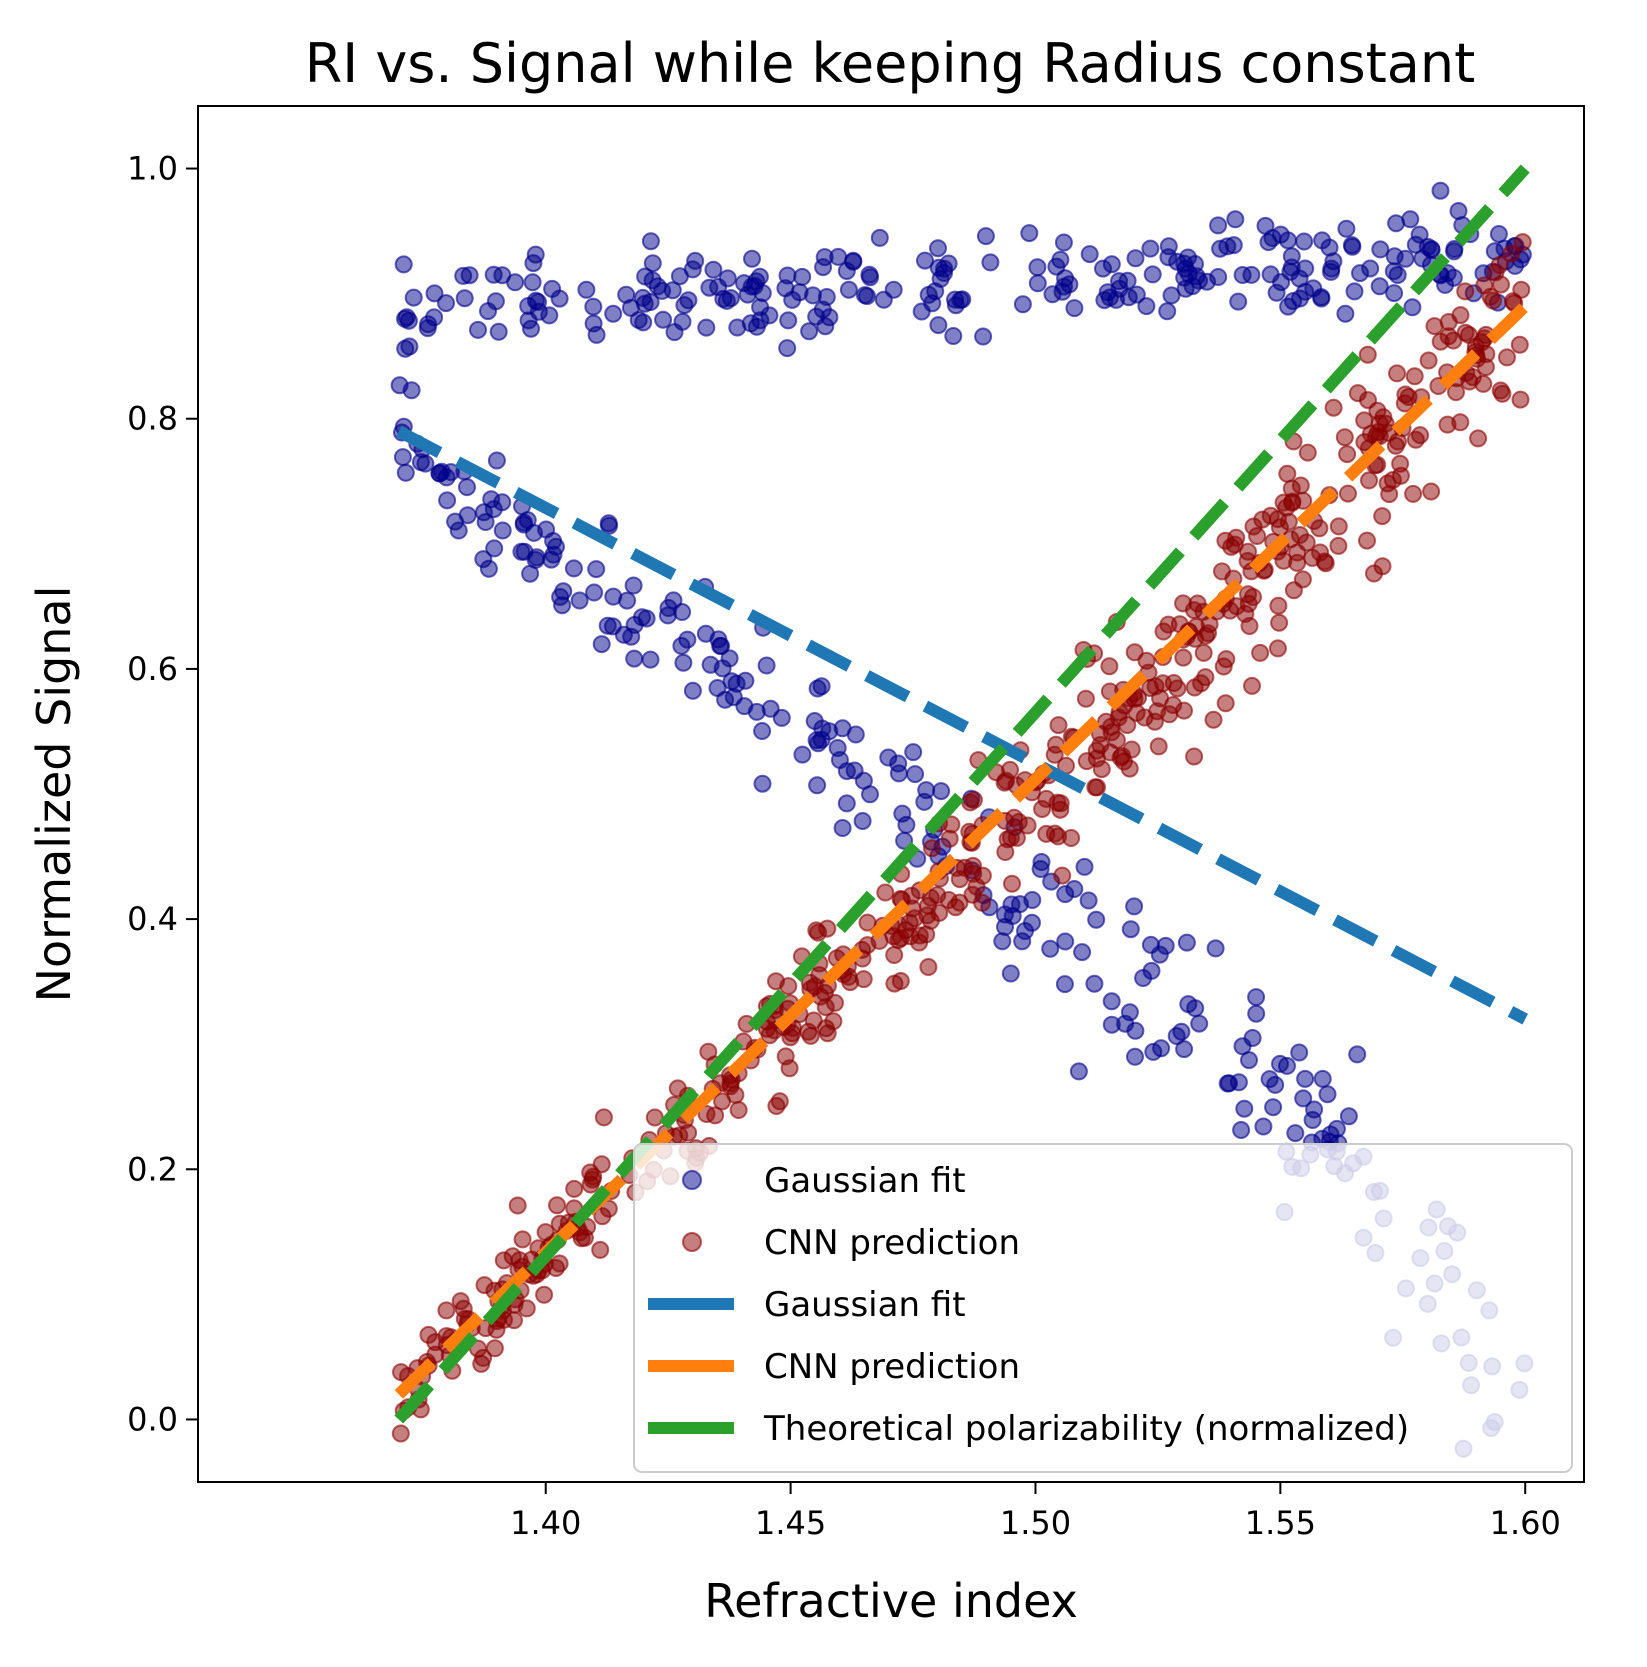 The image size is (1647, 1667). What do you see at coordinates (152, 919) in the screenshot?
I see `y-tick-label: 0.4` at bounding box center [152, 919].